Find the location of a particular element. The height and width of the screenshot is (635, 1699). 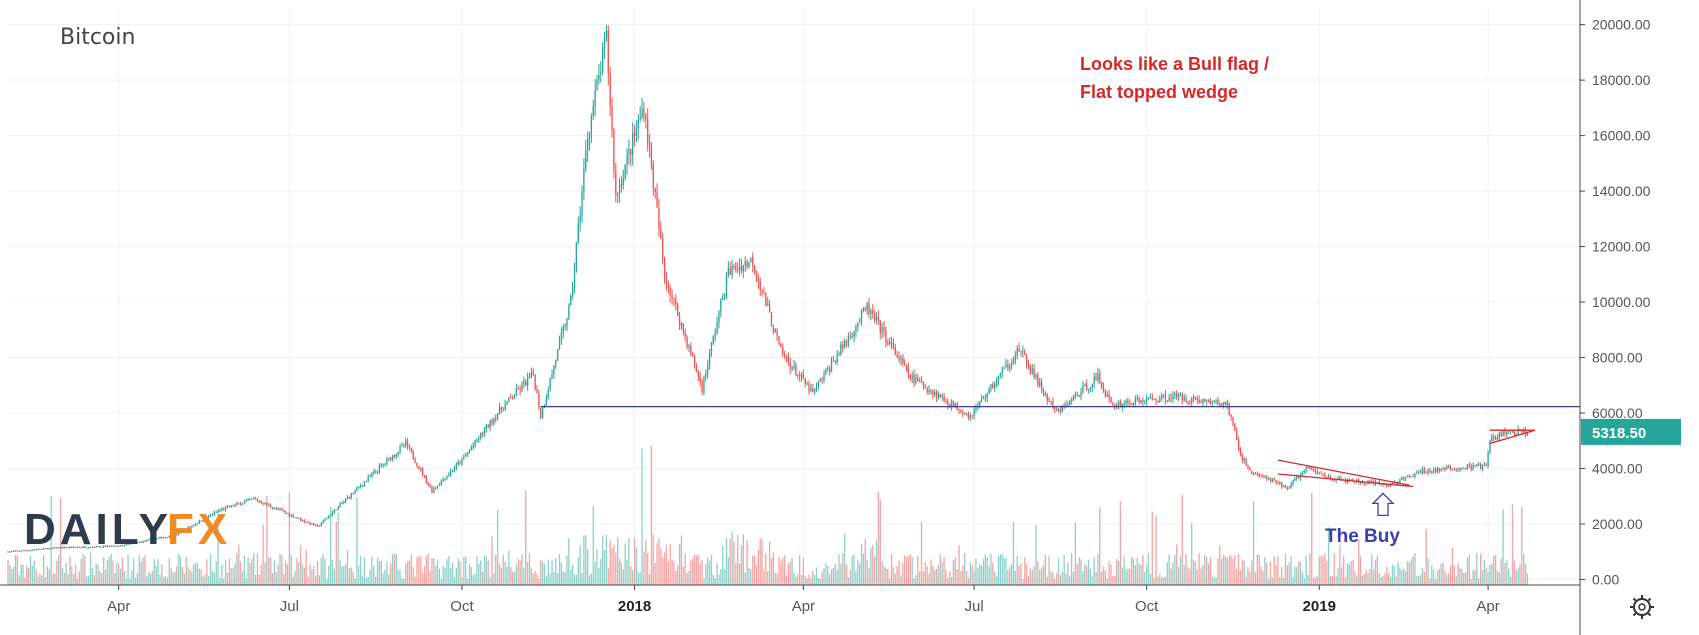

gear-icon is located at coordinates (1642, 607).